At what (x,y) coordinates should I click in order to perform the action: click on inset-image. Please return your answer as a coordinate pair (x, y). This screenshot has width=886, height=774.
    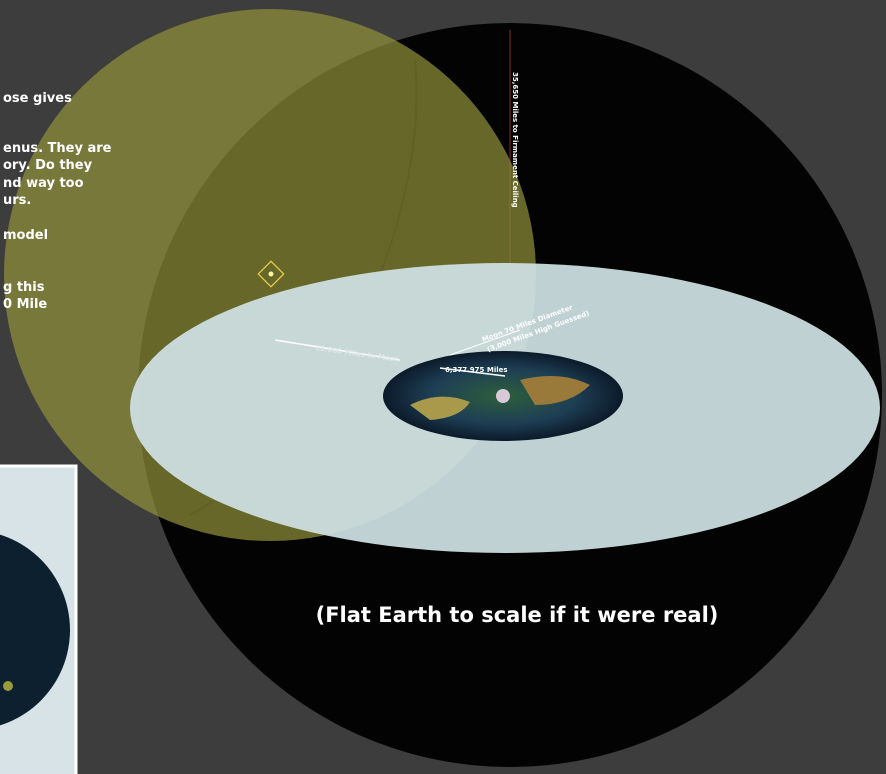
    Looking at the image, I should click on (39, 619).